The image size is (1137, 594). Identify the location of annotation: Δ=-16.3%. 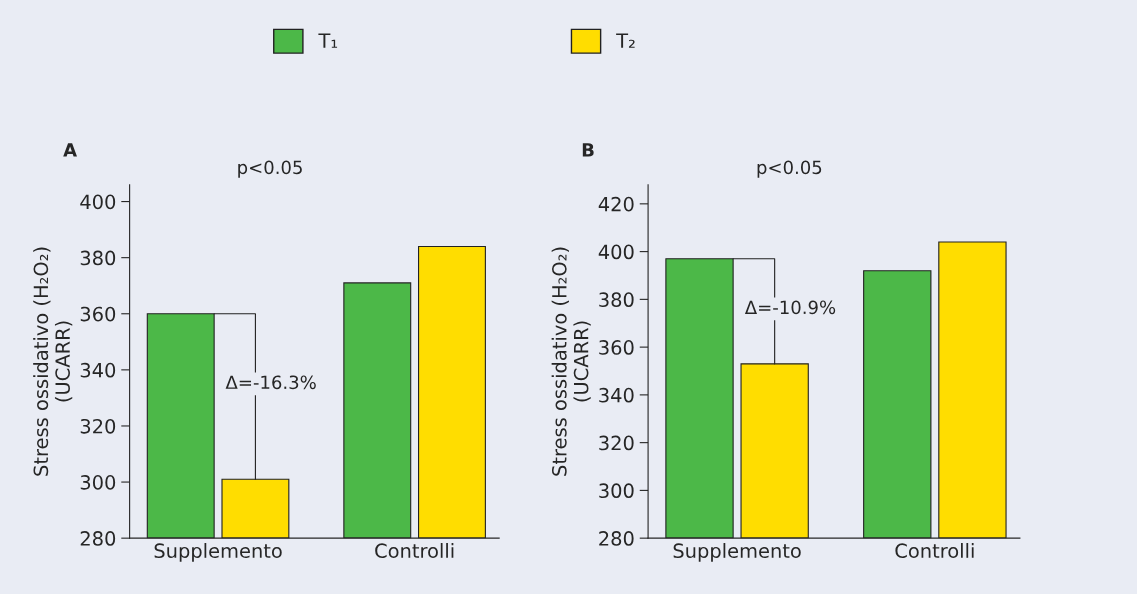
(270, 382).